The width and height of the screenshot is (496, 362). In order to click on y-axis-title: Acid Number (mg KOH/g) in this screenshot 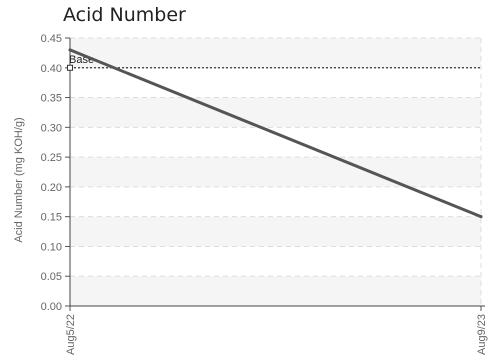, I will do `click(19, 179)`.